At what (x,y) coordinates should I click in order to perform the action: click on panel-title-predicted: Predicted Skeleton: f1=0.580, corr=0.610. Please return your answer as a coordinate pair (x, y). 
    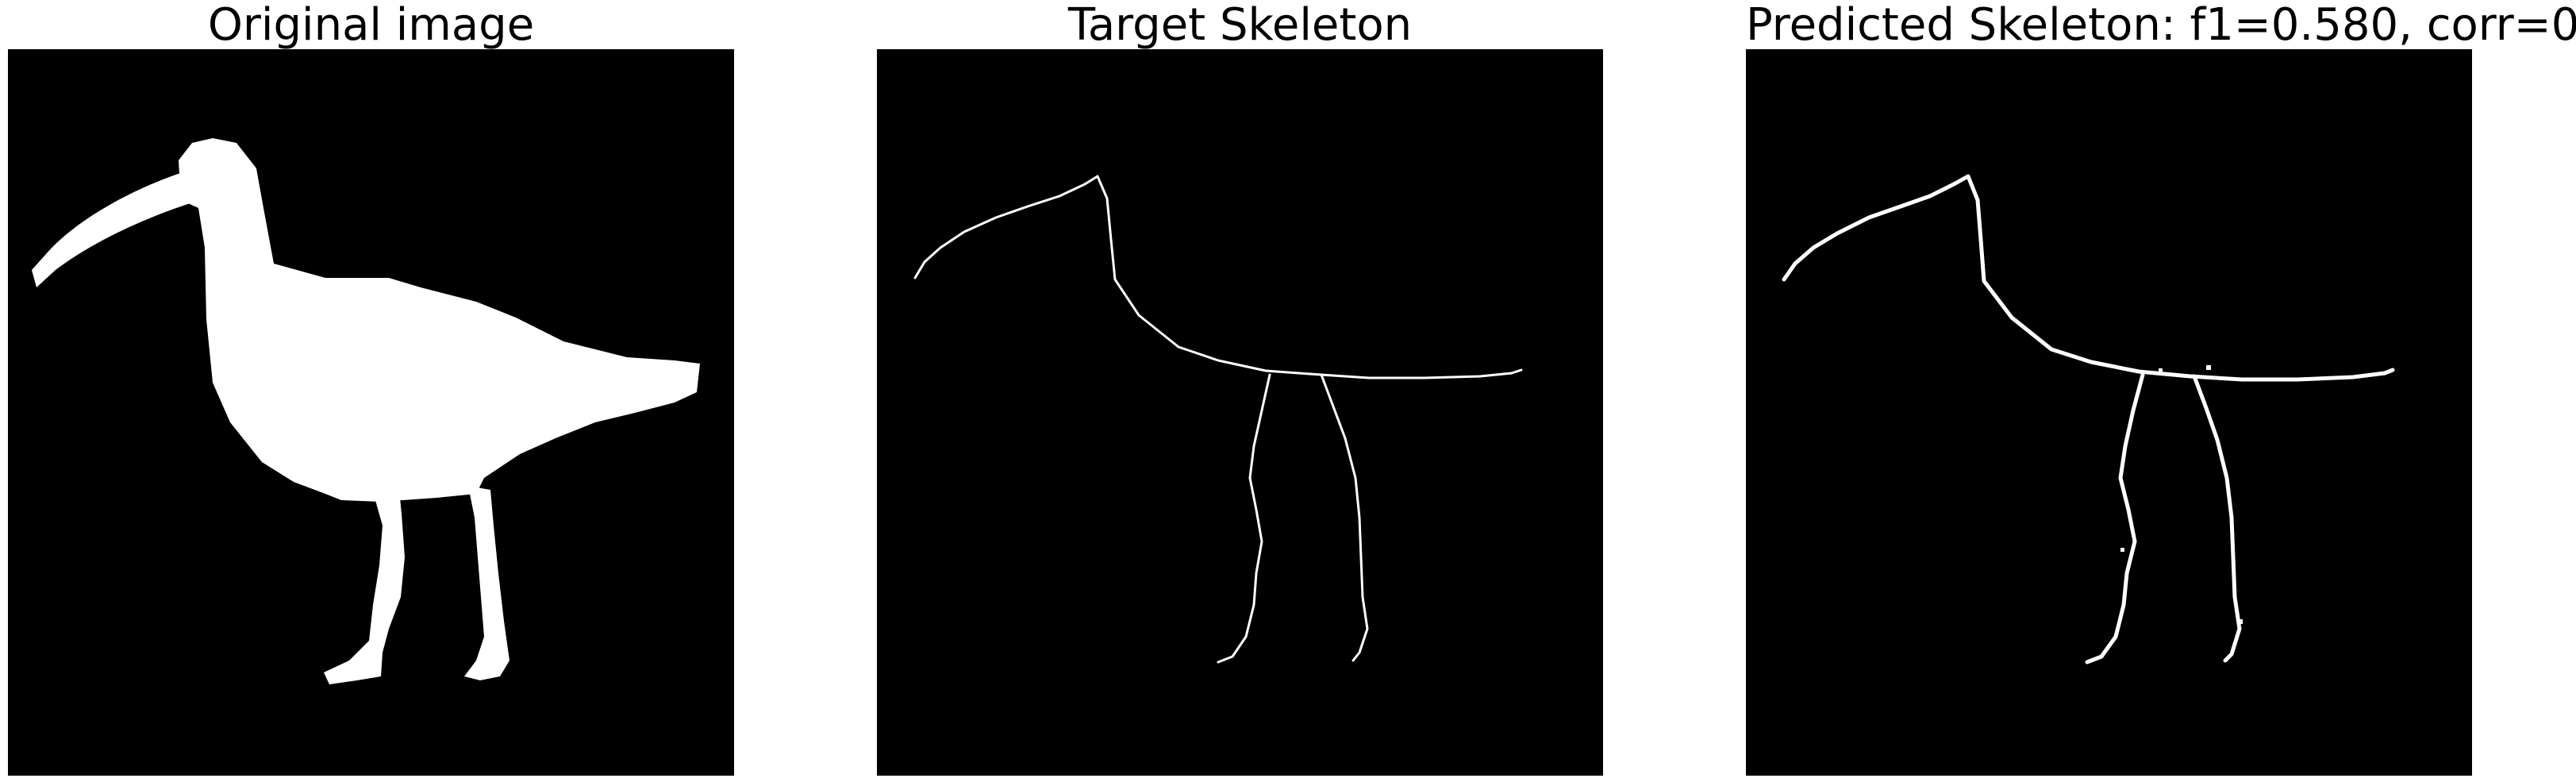
    Looking at the image, I should click on (2161, 25).